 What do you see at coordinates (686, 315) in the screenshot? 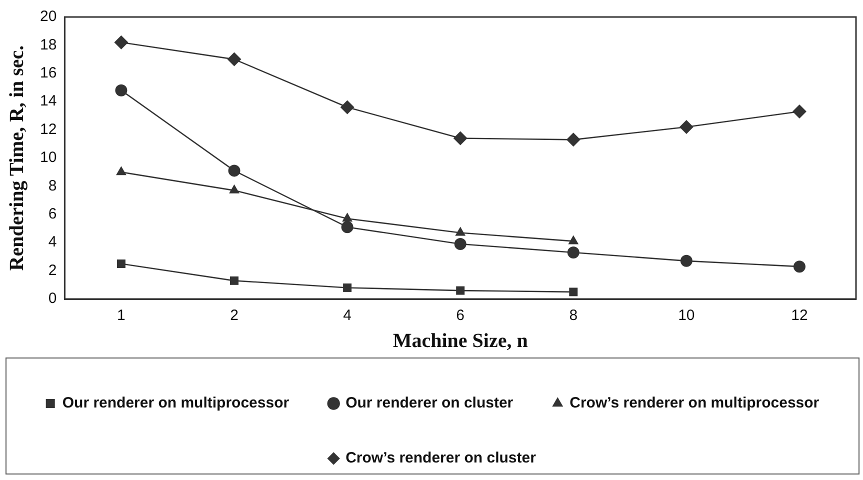
I see `x-tick-label: 10` at bounding box center [686, 315].